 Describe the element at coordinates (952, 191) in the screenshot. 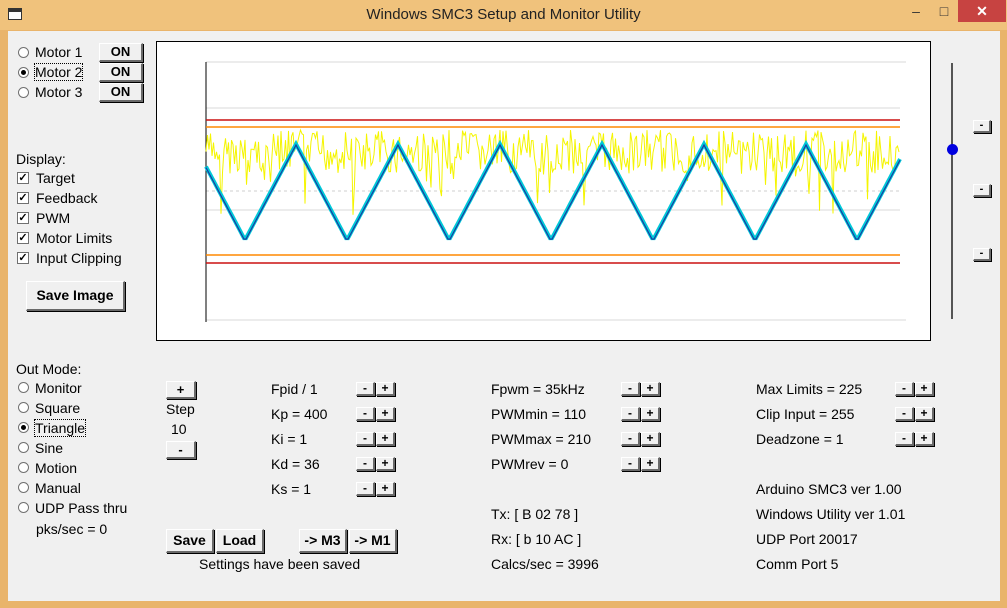

I see `position-slider-track` at that location.